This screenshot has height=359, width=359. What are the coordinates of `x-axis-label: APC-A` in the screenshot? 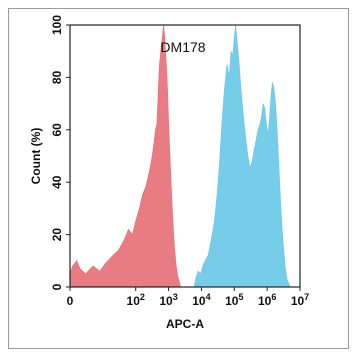 It's located at (185, 324).